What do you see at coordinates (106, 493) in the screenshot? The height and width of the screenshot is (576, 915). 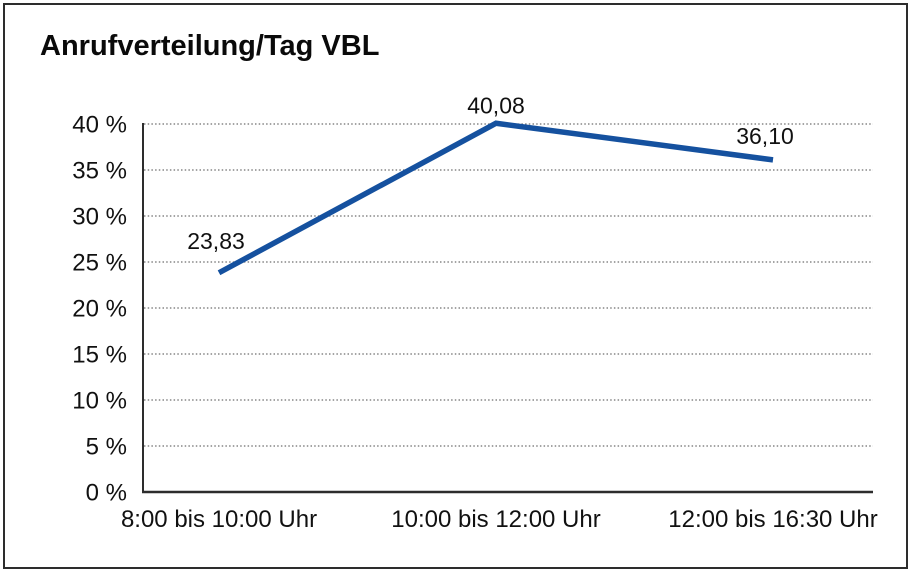 I see `y-tick-label: 0 %` at bounding box center [106, 493].